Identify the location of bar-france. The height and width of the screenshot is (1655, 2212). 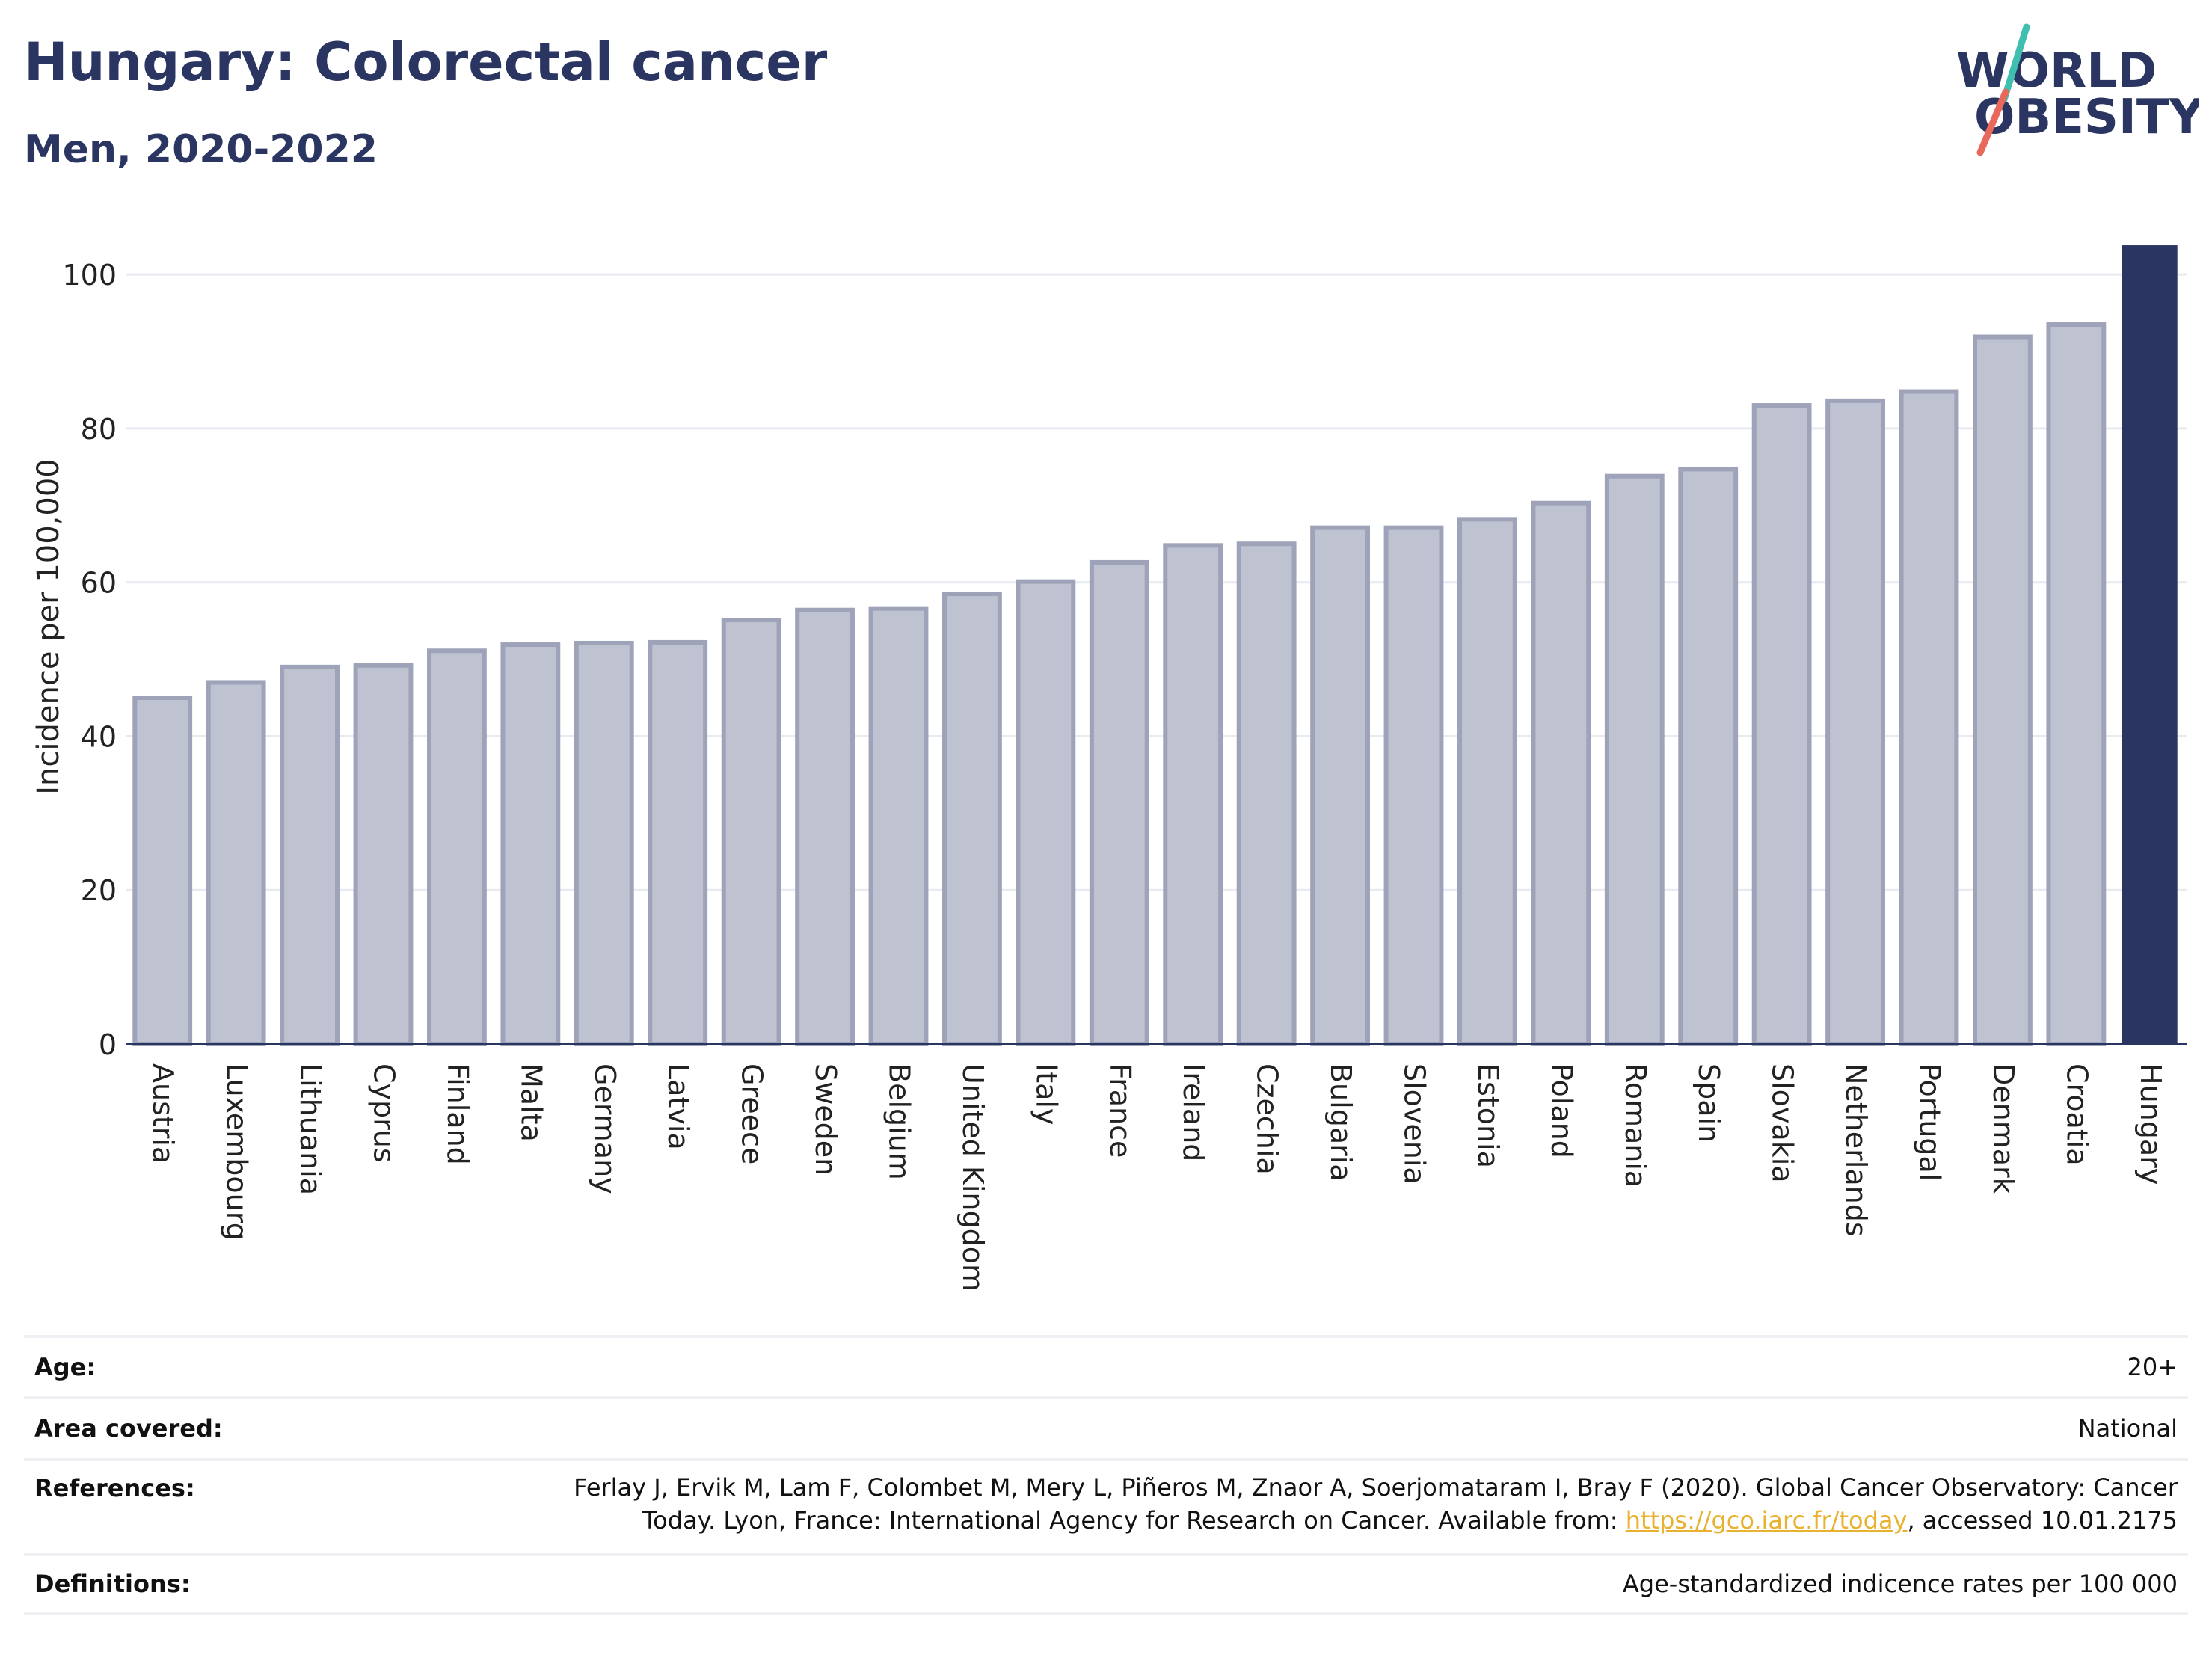
(1119, 802).